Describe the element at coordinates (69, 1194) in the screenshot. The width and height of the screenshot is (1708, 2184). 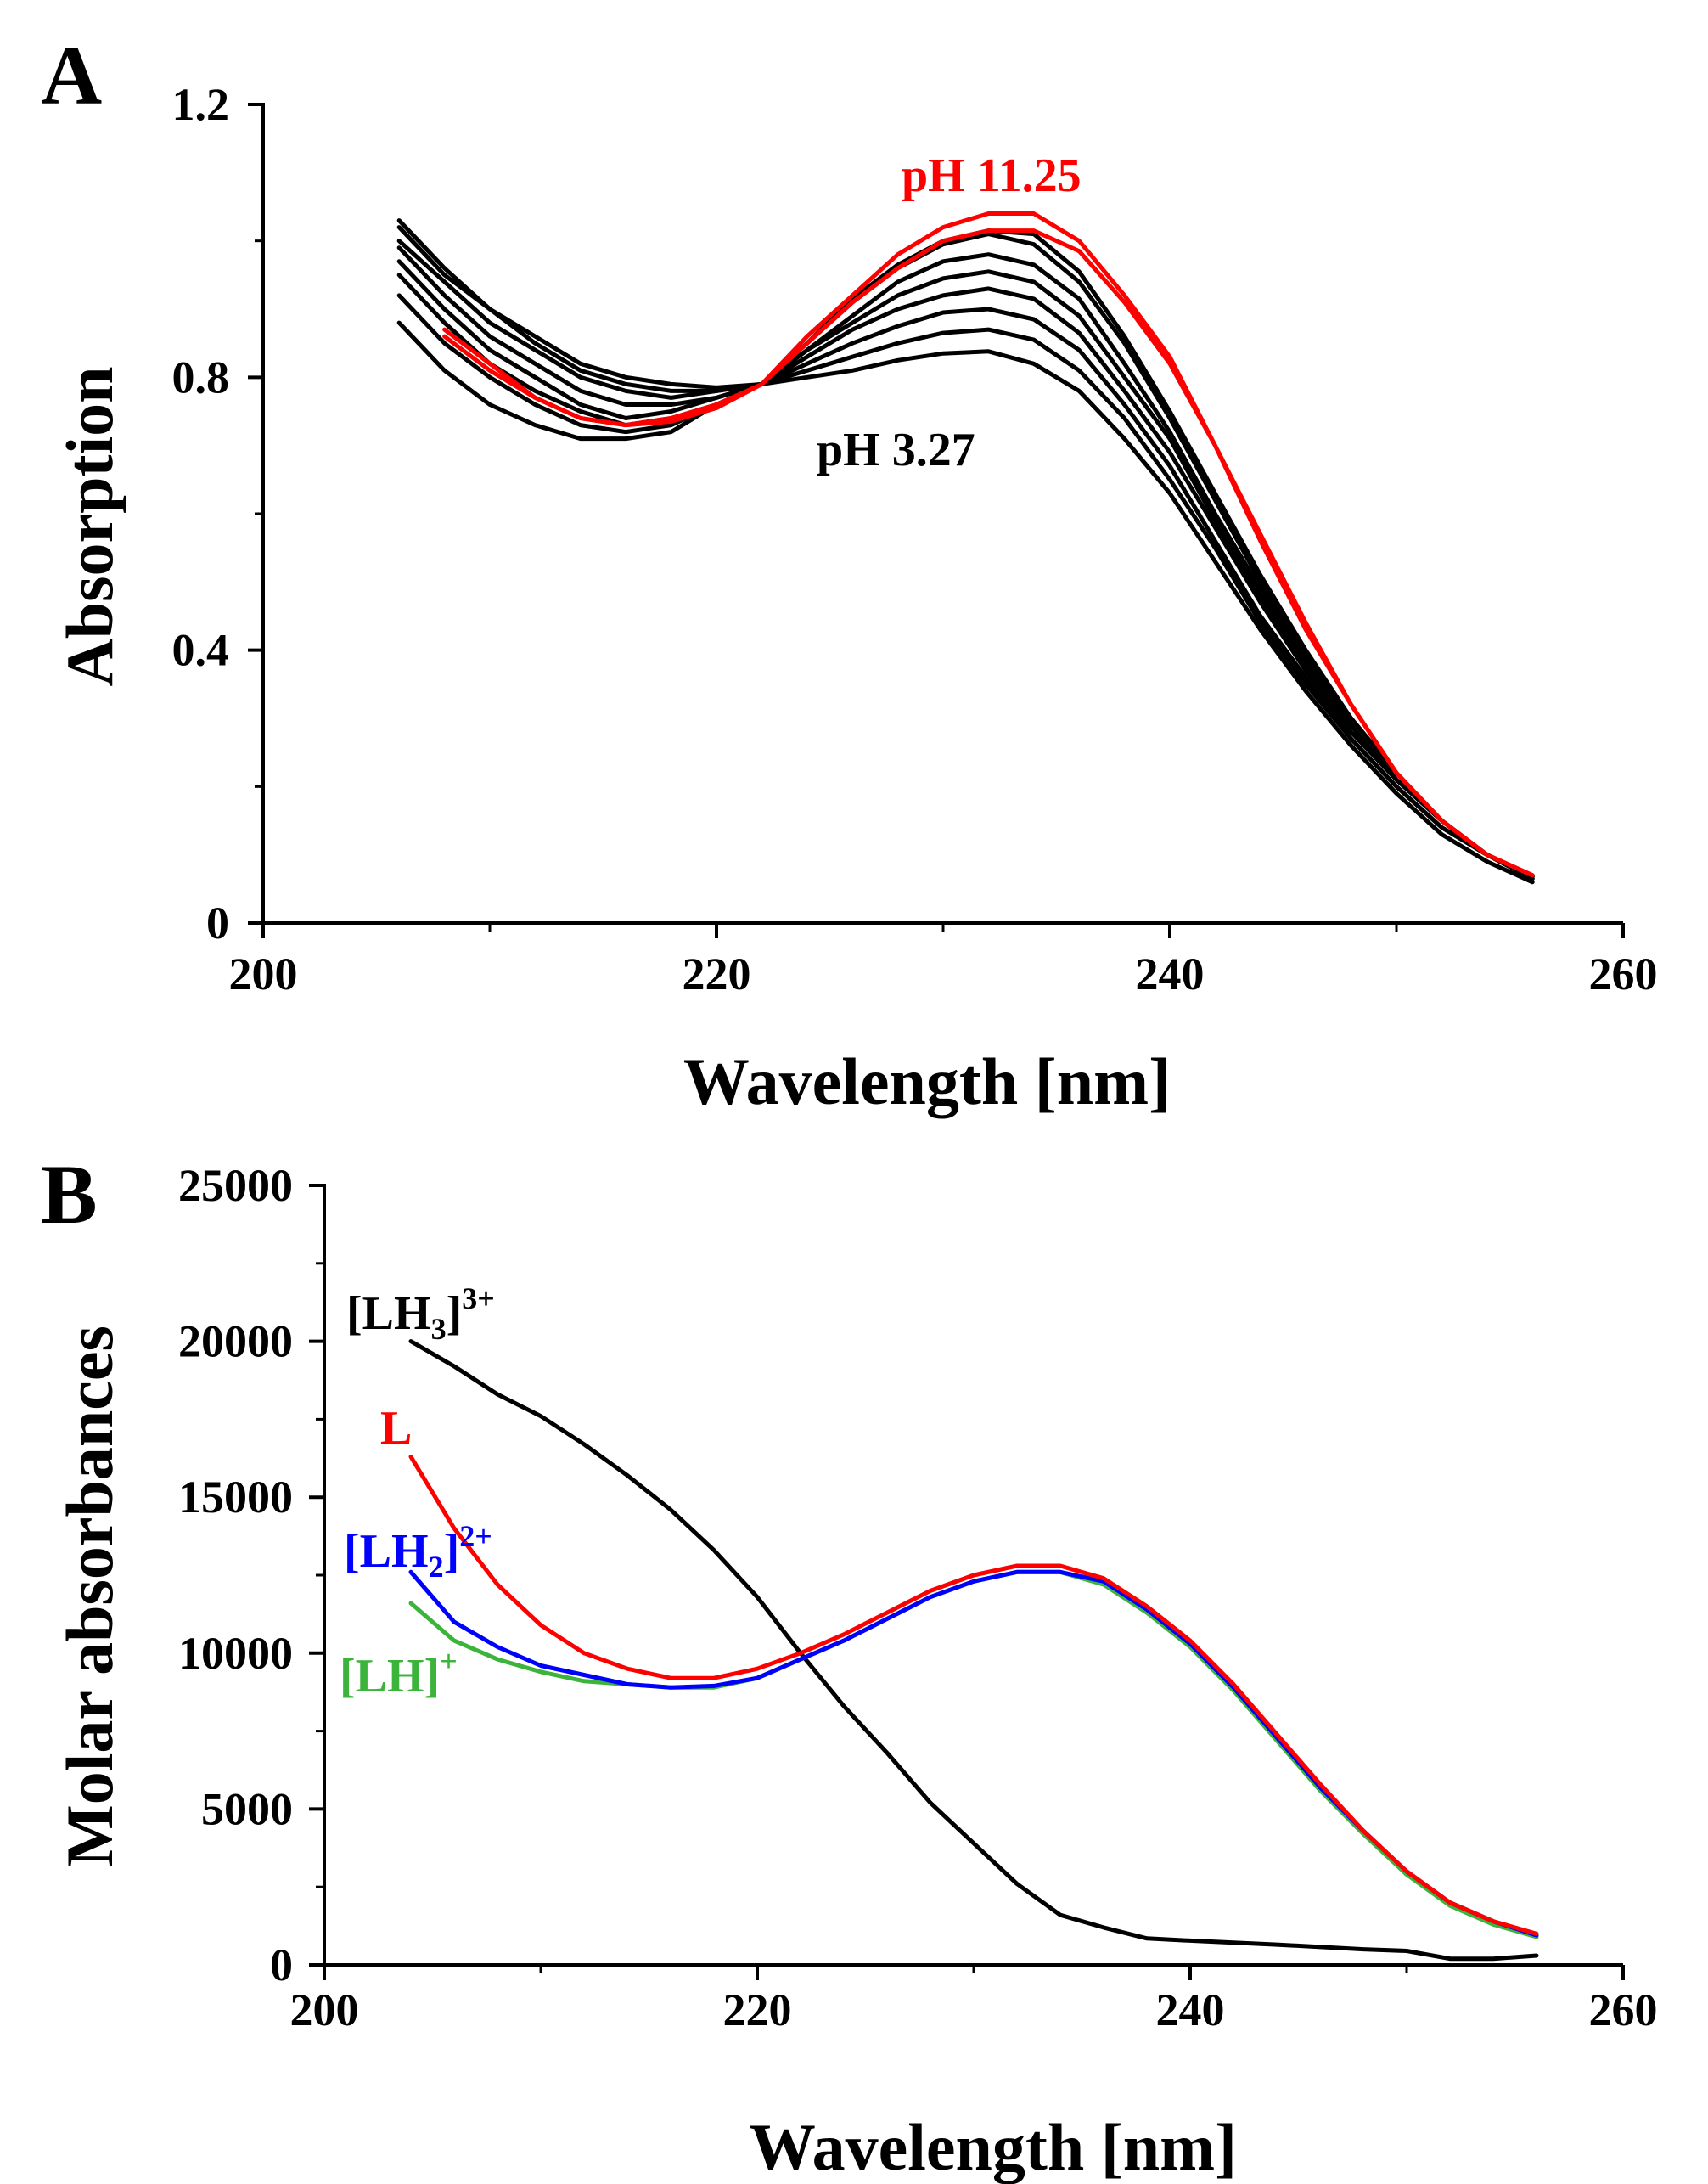
I see `panel-b-letter: B` at that location.